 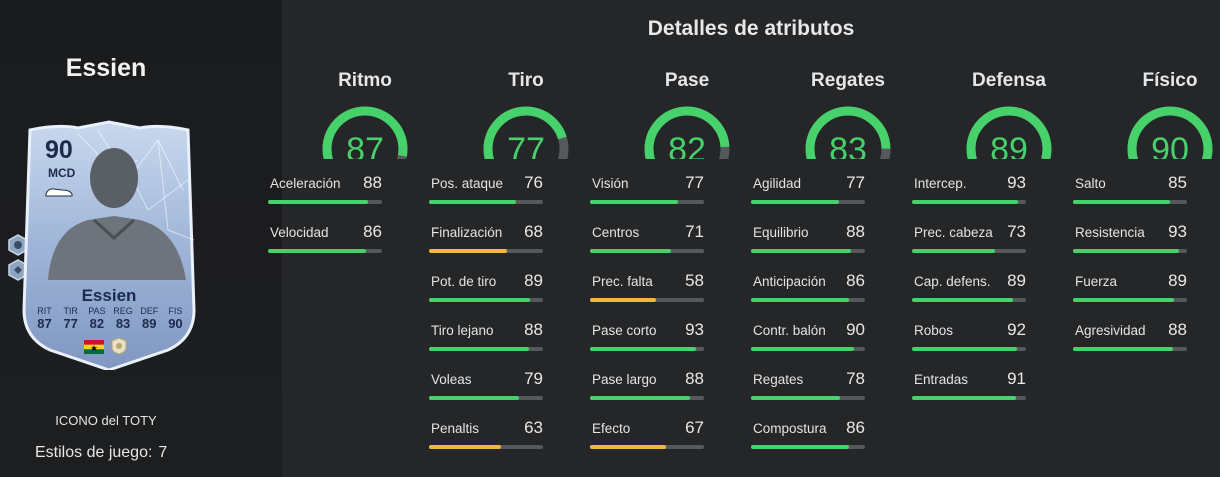 I want to click on category-name: Defensa, so click(x=1009, y=80).